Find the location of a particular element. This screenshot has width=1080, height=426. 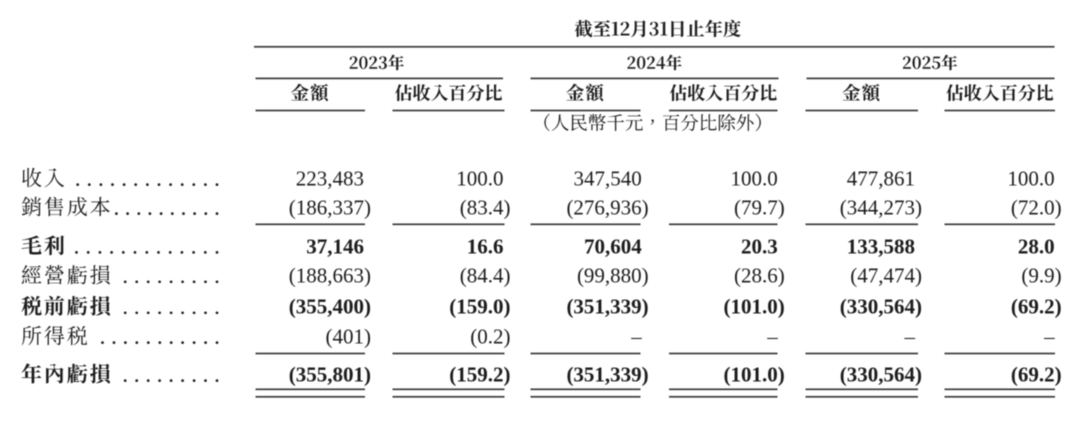

svg-text: (84.4) is located at coordinates (485, 276).